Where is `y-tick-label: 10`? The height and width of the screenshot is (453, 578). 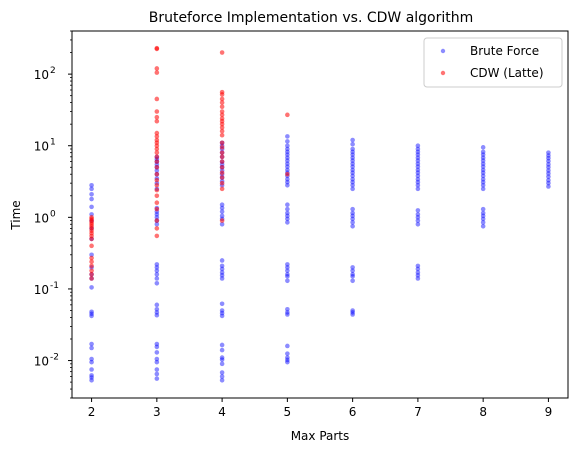
y-tick-label: 10 is located at coordinates (41, 75).